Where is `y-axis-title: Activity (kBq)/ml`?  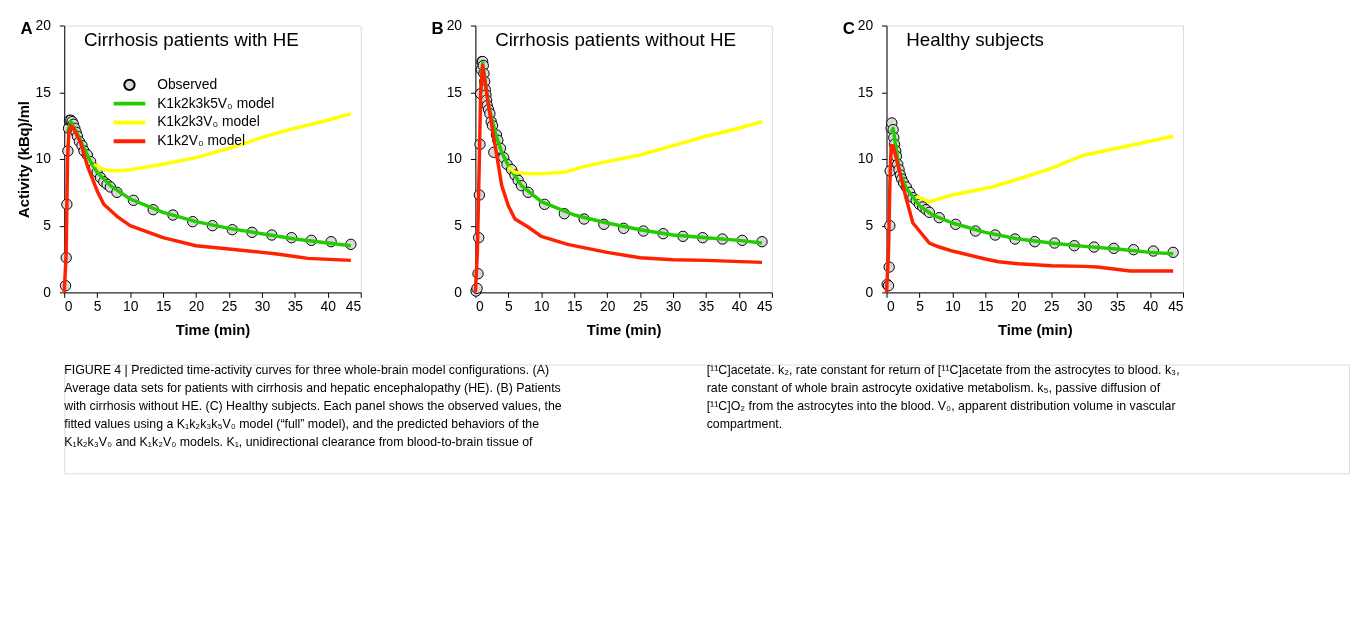
y-axis-title: Activity (kBq)/ml is located at coordinates (23, 159).